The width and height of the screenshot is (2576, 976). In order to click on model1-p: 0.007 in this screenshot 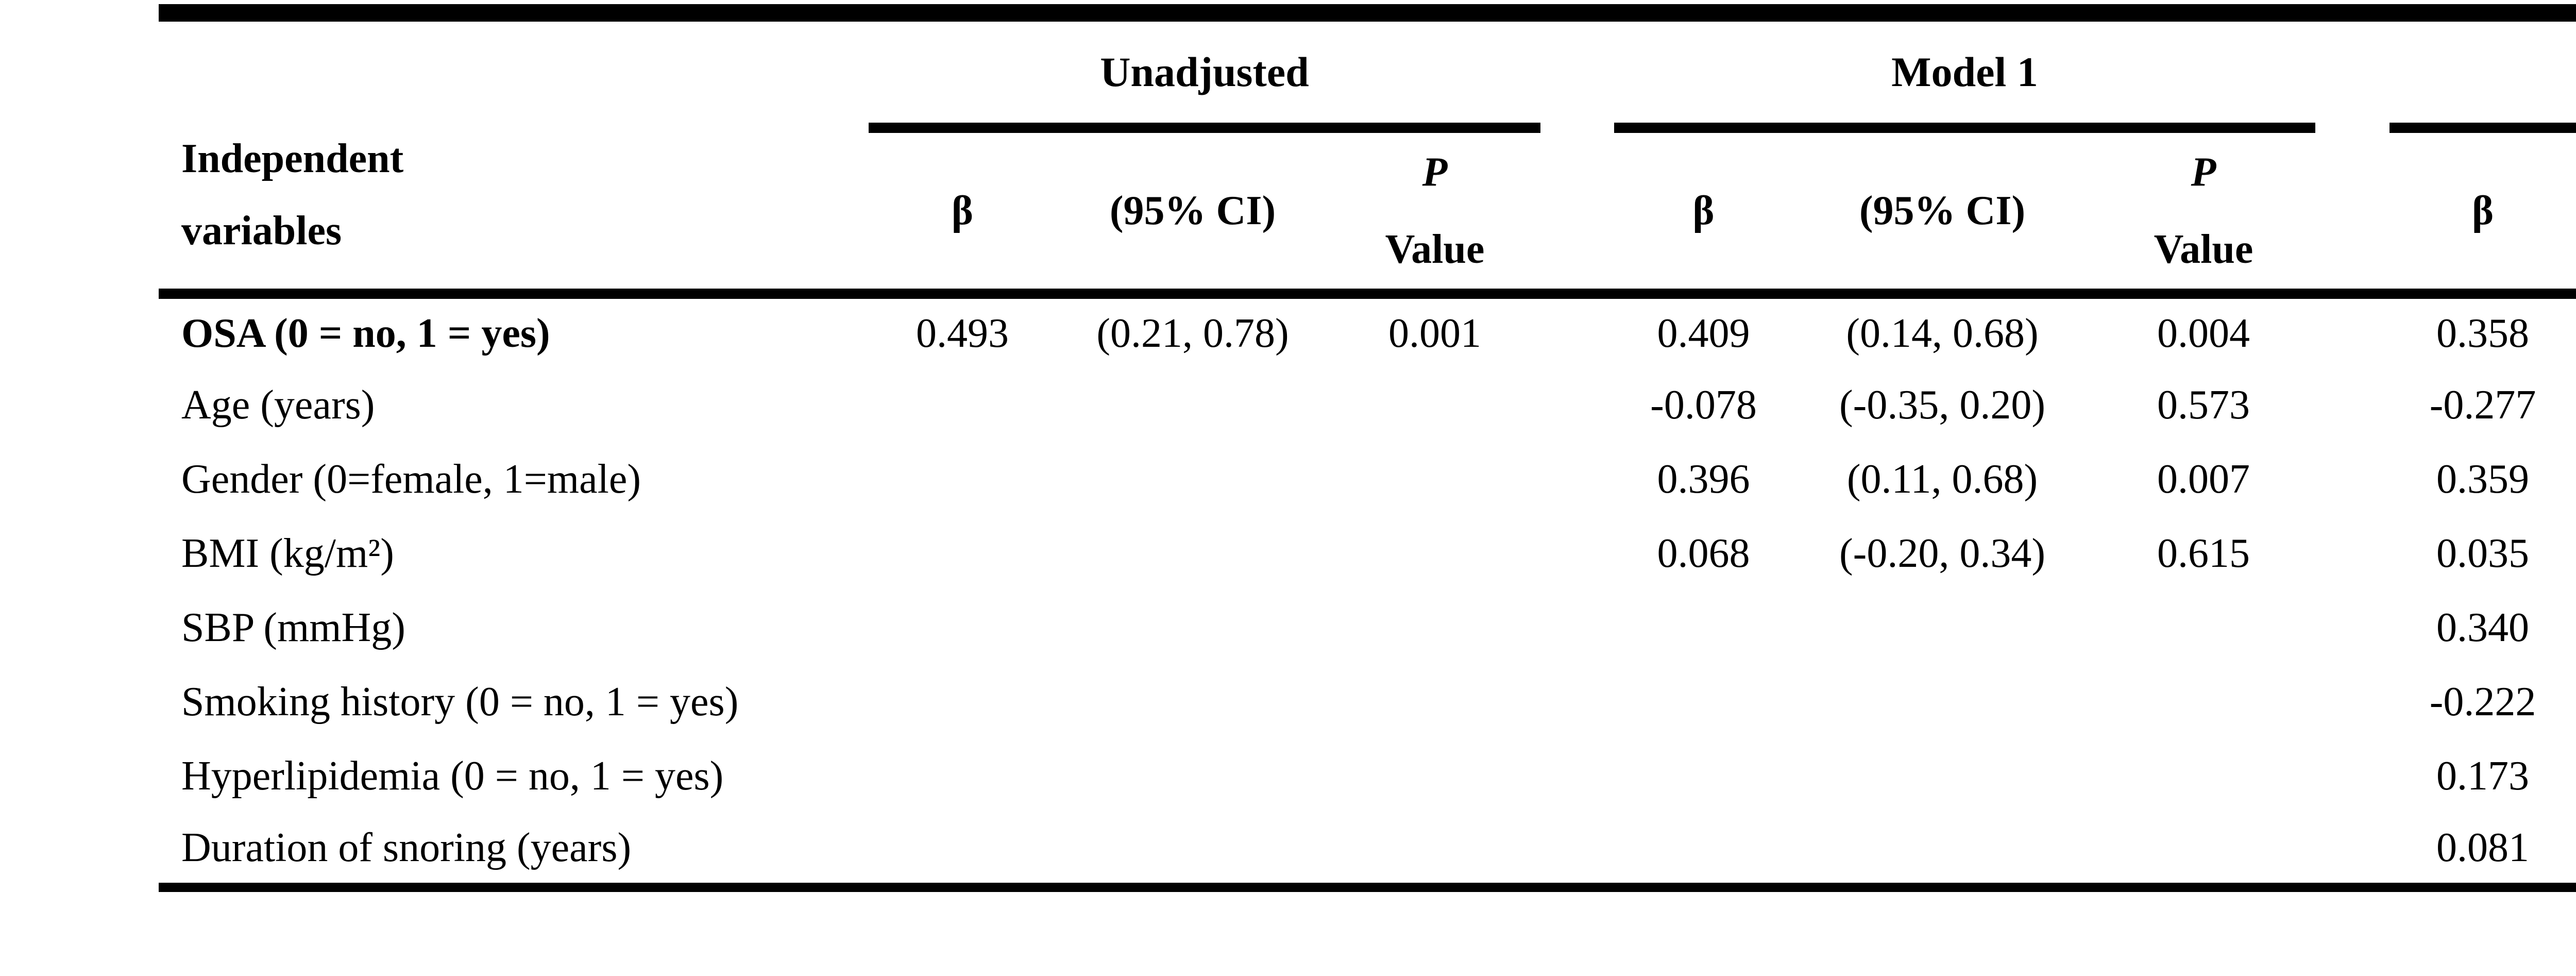, I will do `click(2204, 479)`.